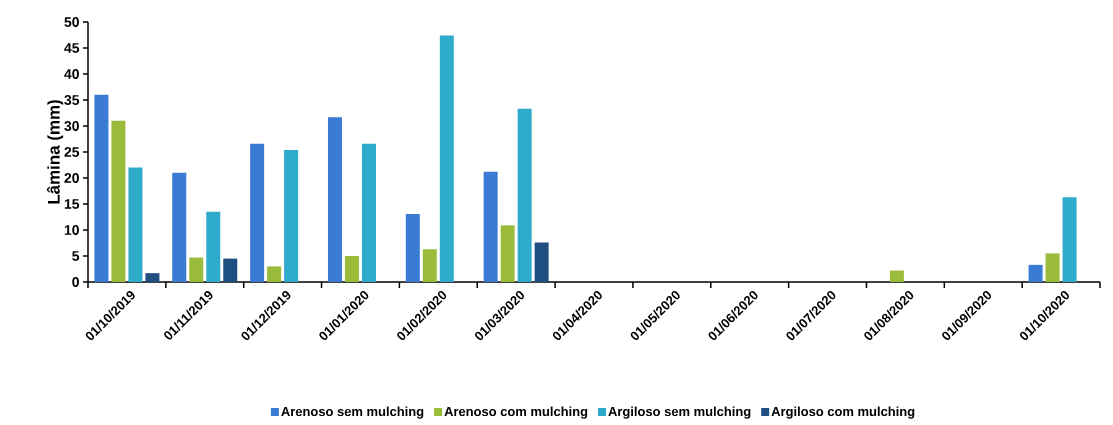 The height and width of the screenshot is (425, 1113). What do you see at coordinates (72, 48) in the screenshot?
I see `y-tick-label: 45` at bounding box center [72, 48].